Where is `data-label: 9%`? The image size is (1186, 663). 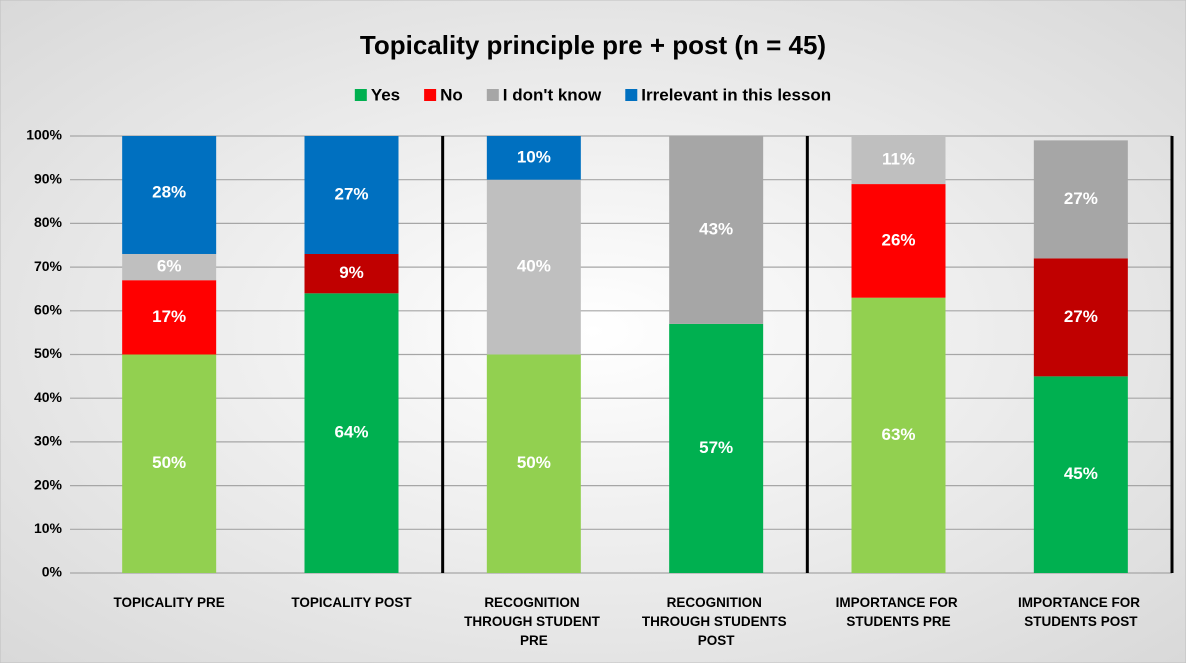
data-label: 9% is located at coordinates (351, 272).